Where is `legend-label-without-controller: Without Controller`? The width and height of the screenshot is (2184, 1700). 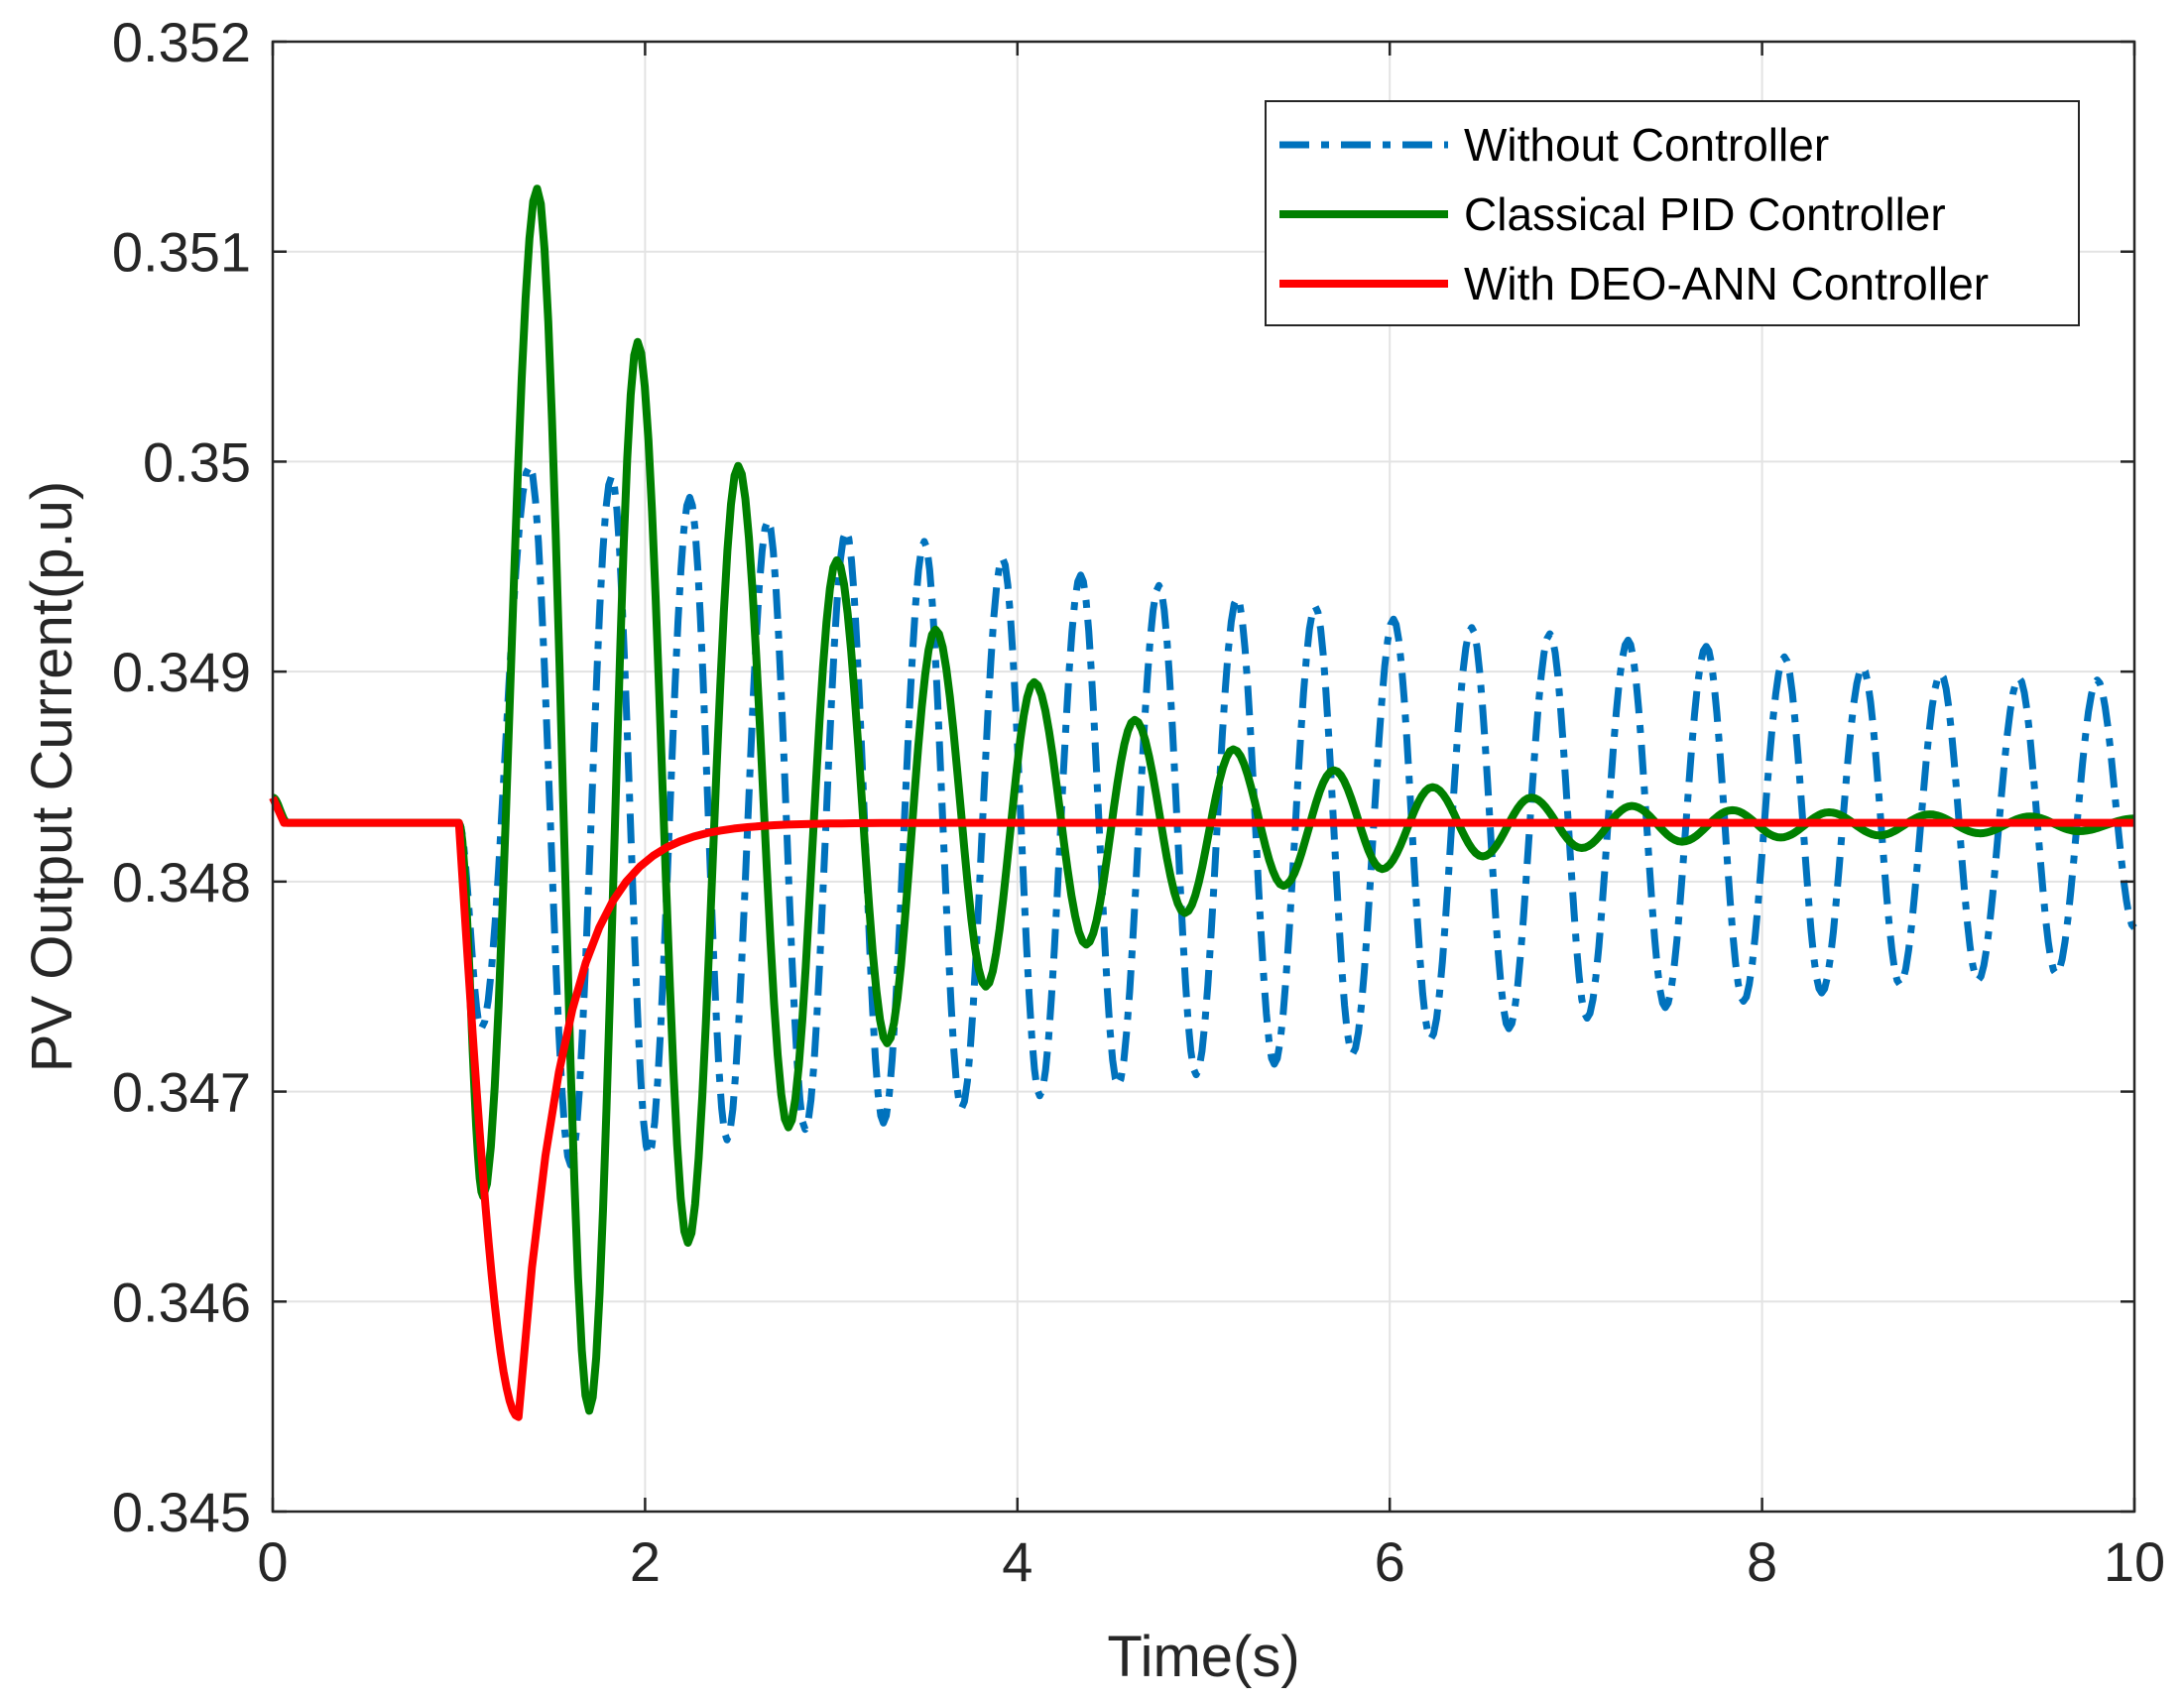
legend-label-without-controller: Without Controller is located at coordinates (1646, 145).